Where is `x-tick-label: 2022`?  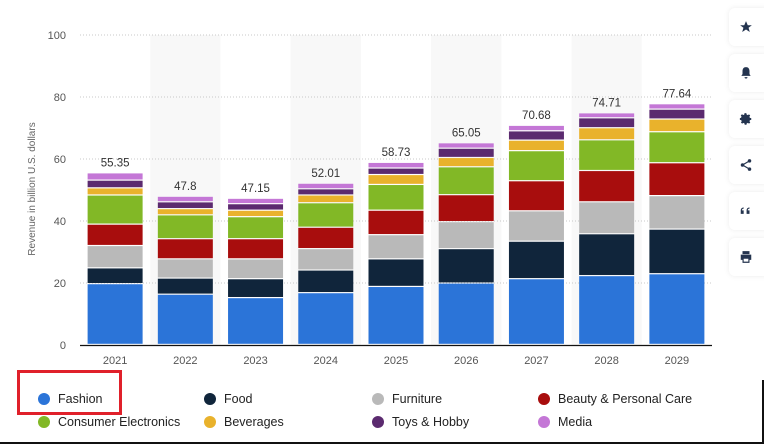 x-tick-label: 2022 is located at coordinates (185, 361).